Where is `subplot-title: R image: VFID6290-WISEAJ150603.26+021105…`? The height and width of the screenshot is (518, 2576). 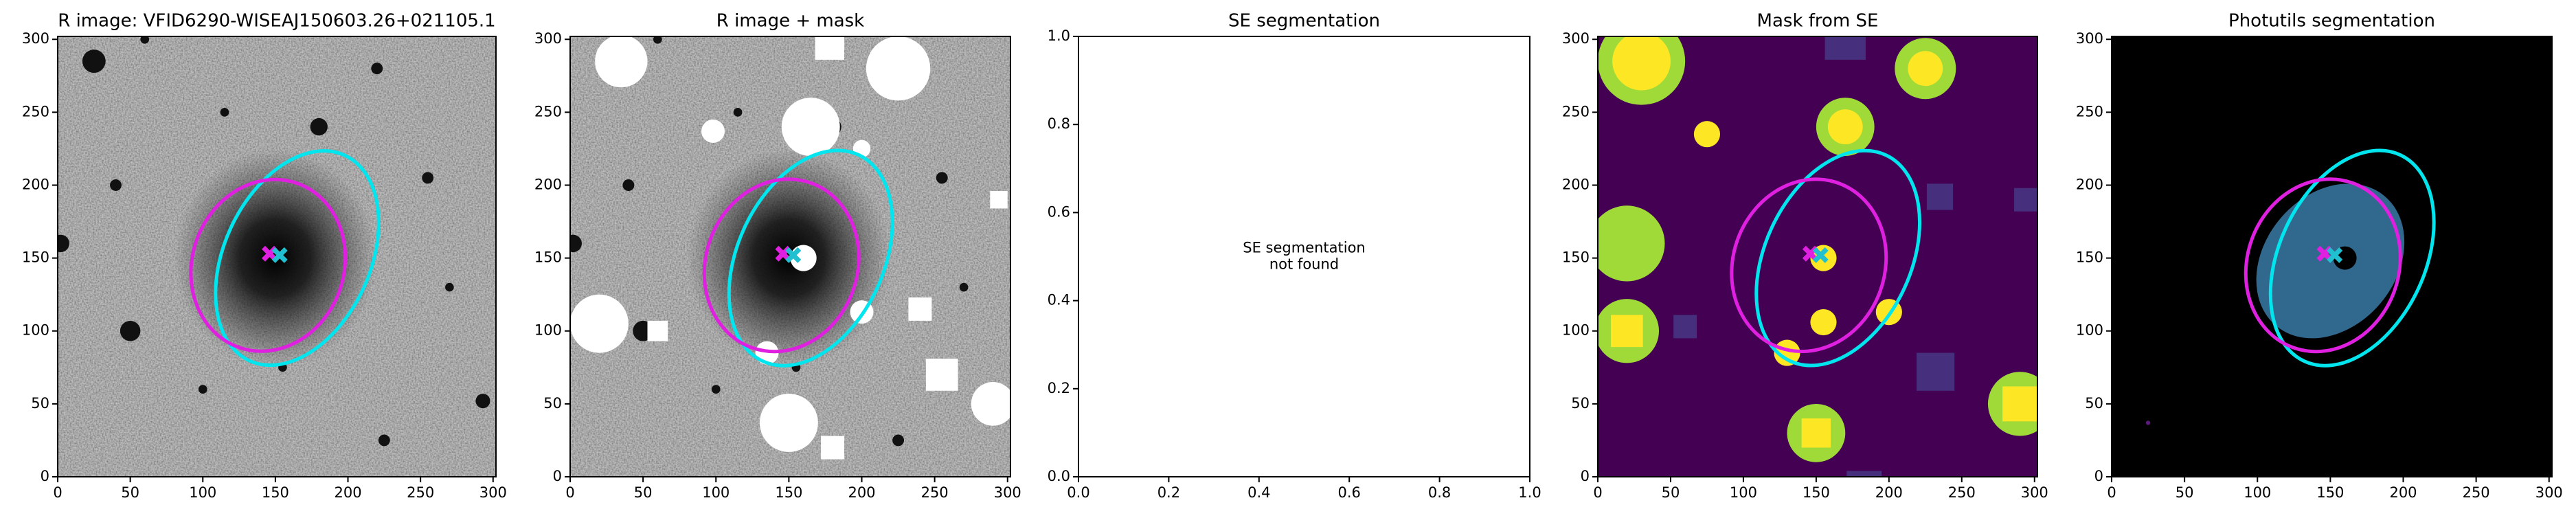 subplot-title: R image: VFID6290-WISEAJ150603.26+021105… is located at coordinates (276, 21).